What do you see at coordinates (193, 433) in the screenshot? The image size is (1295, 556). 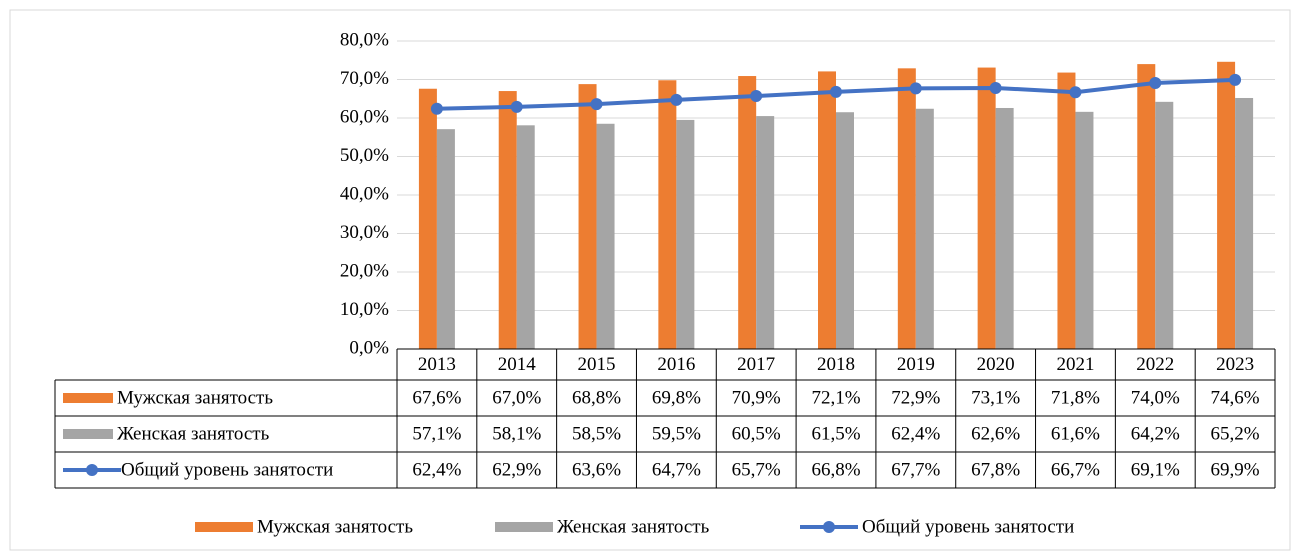 I see `table-row-label: Женская занятость` at bounding box center [193, 433].